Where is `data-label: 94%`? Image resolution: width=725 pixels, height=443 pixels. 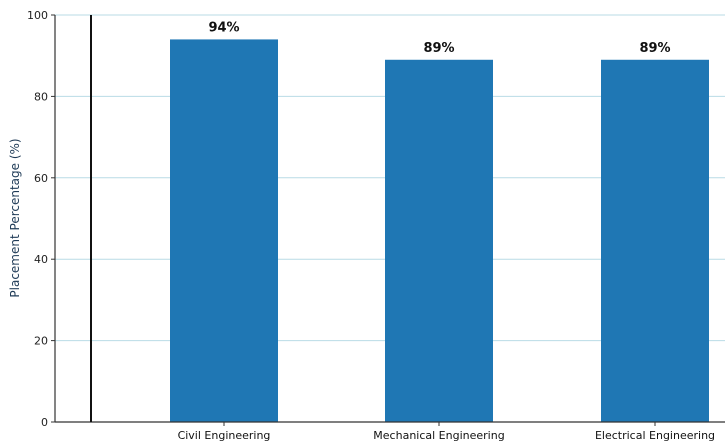 data-label: 94% is located at coordinates (223, 27).